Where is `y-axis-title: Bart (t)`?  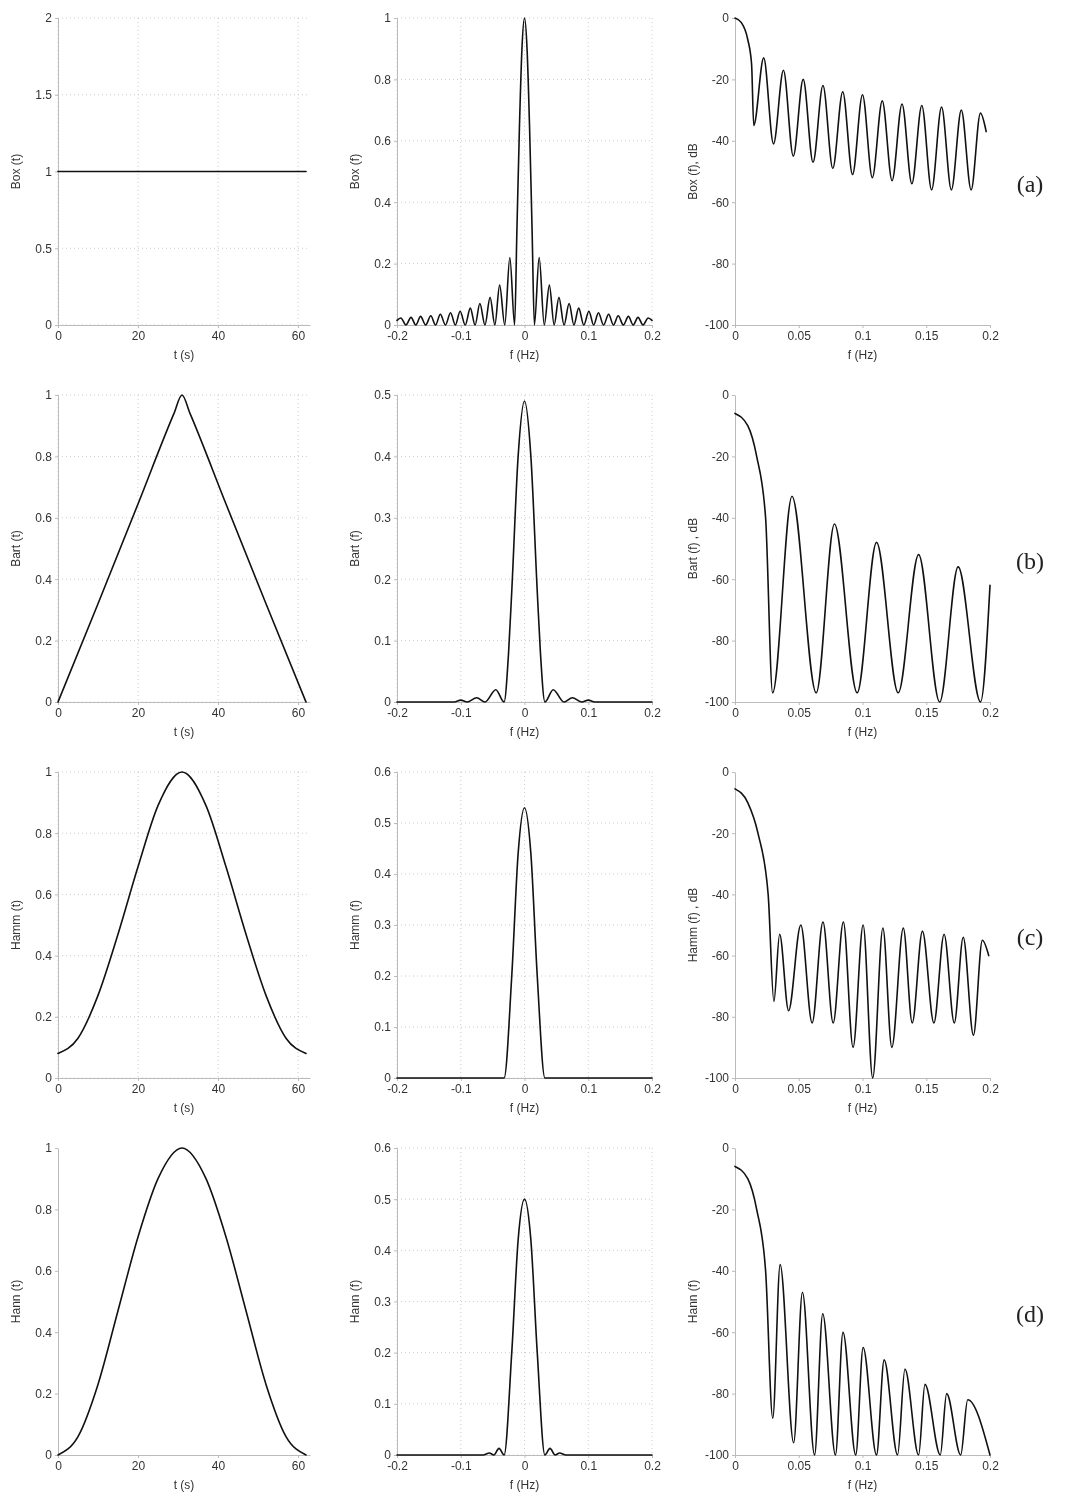 y-axis-title: Bart (t) is located at coordinates (16, 548).